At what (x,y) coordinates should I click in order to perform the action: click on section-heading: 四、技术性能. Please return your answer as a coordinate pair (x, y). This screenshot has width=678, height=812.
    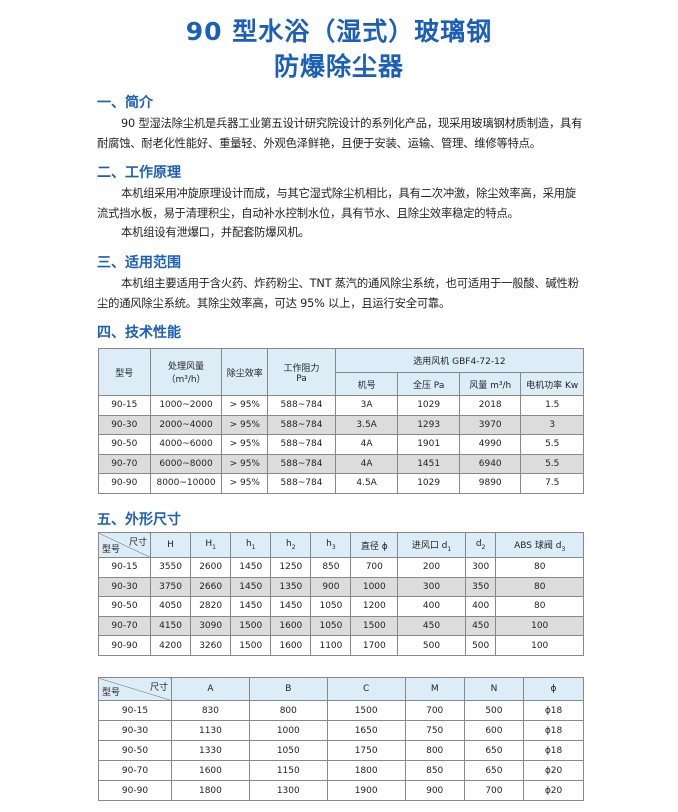
    Looking at the image, I should click on (139, 333).